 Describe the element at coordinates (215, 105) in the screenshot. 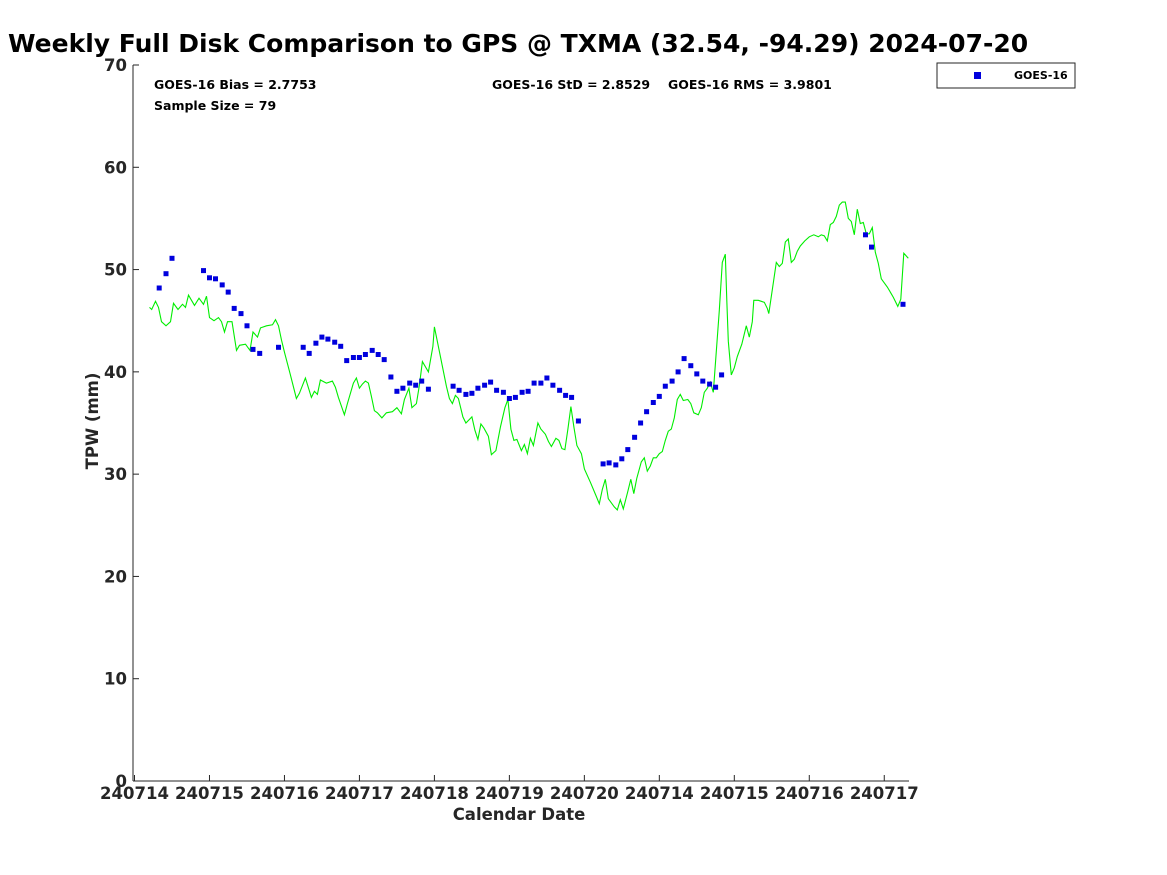

I see `stat-sample-size: Sample Size = 79` at that location.